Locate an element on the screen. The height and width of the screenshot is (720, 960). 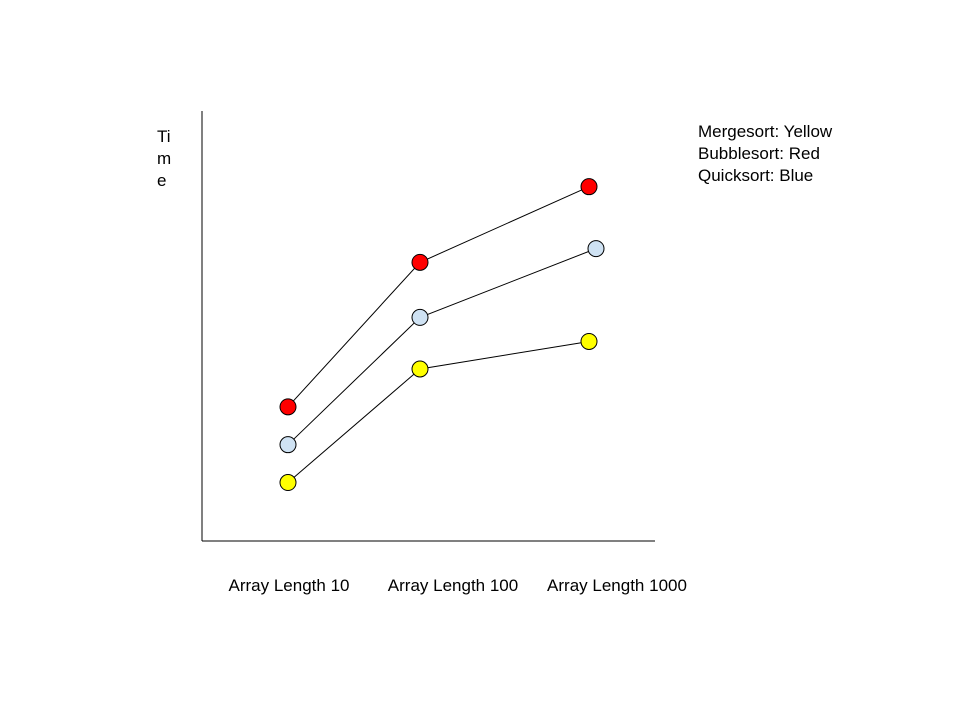
series-layer is located at coordinates (442, 335).